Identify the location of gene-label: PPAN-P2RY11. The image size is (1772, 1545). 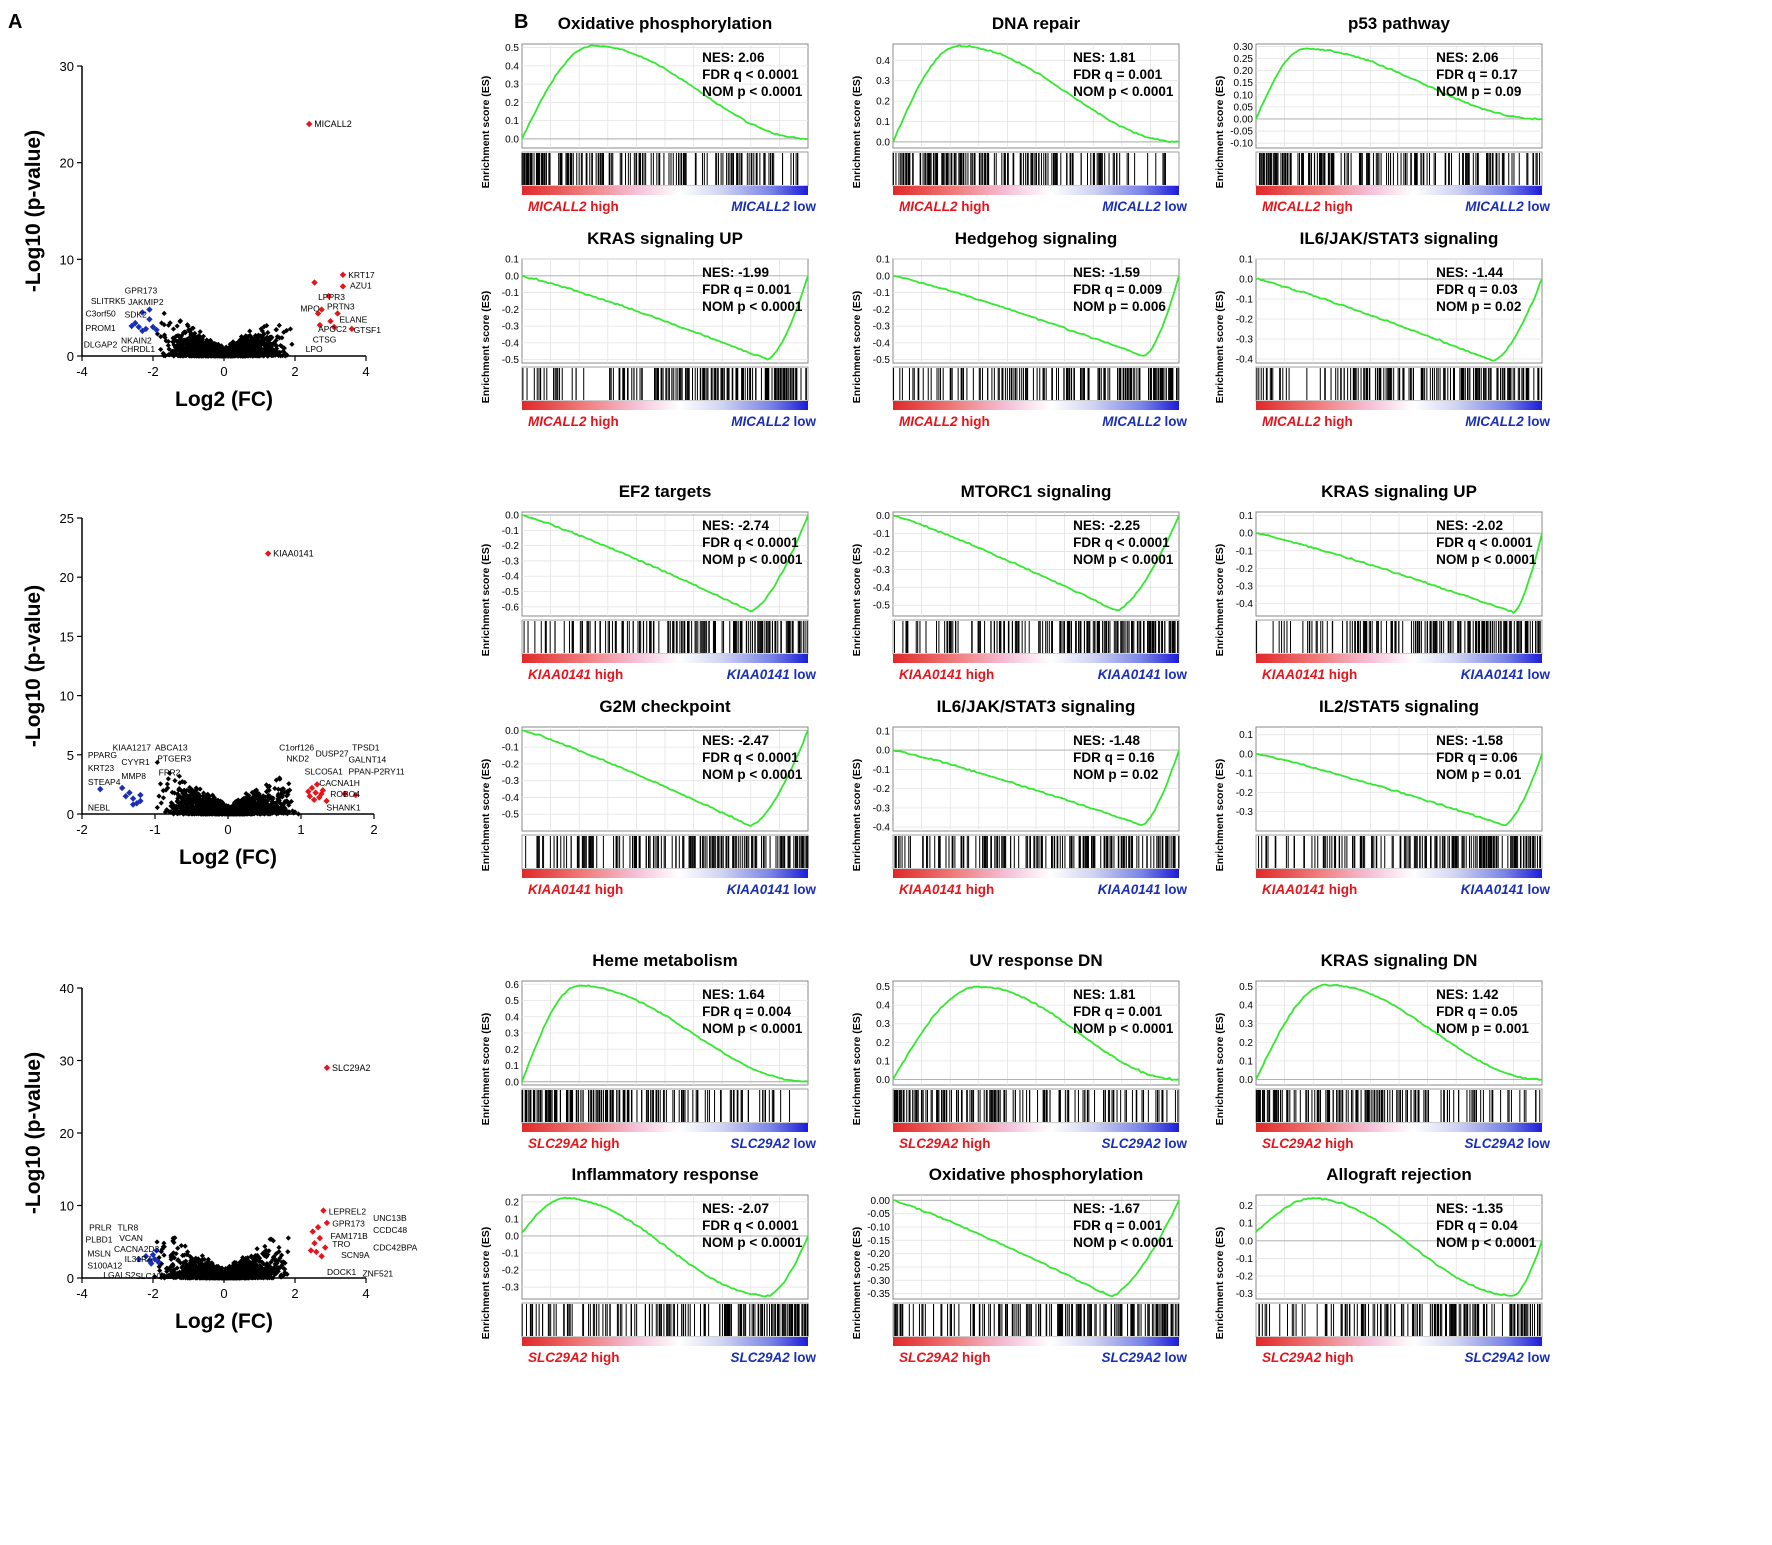
(376, 771).